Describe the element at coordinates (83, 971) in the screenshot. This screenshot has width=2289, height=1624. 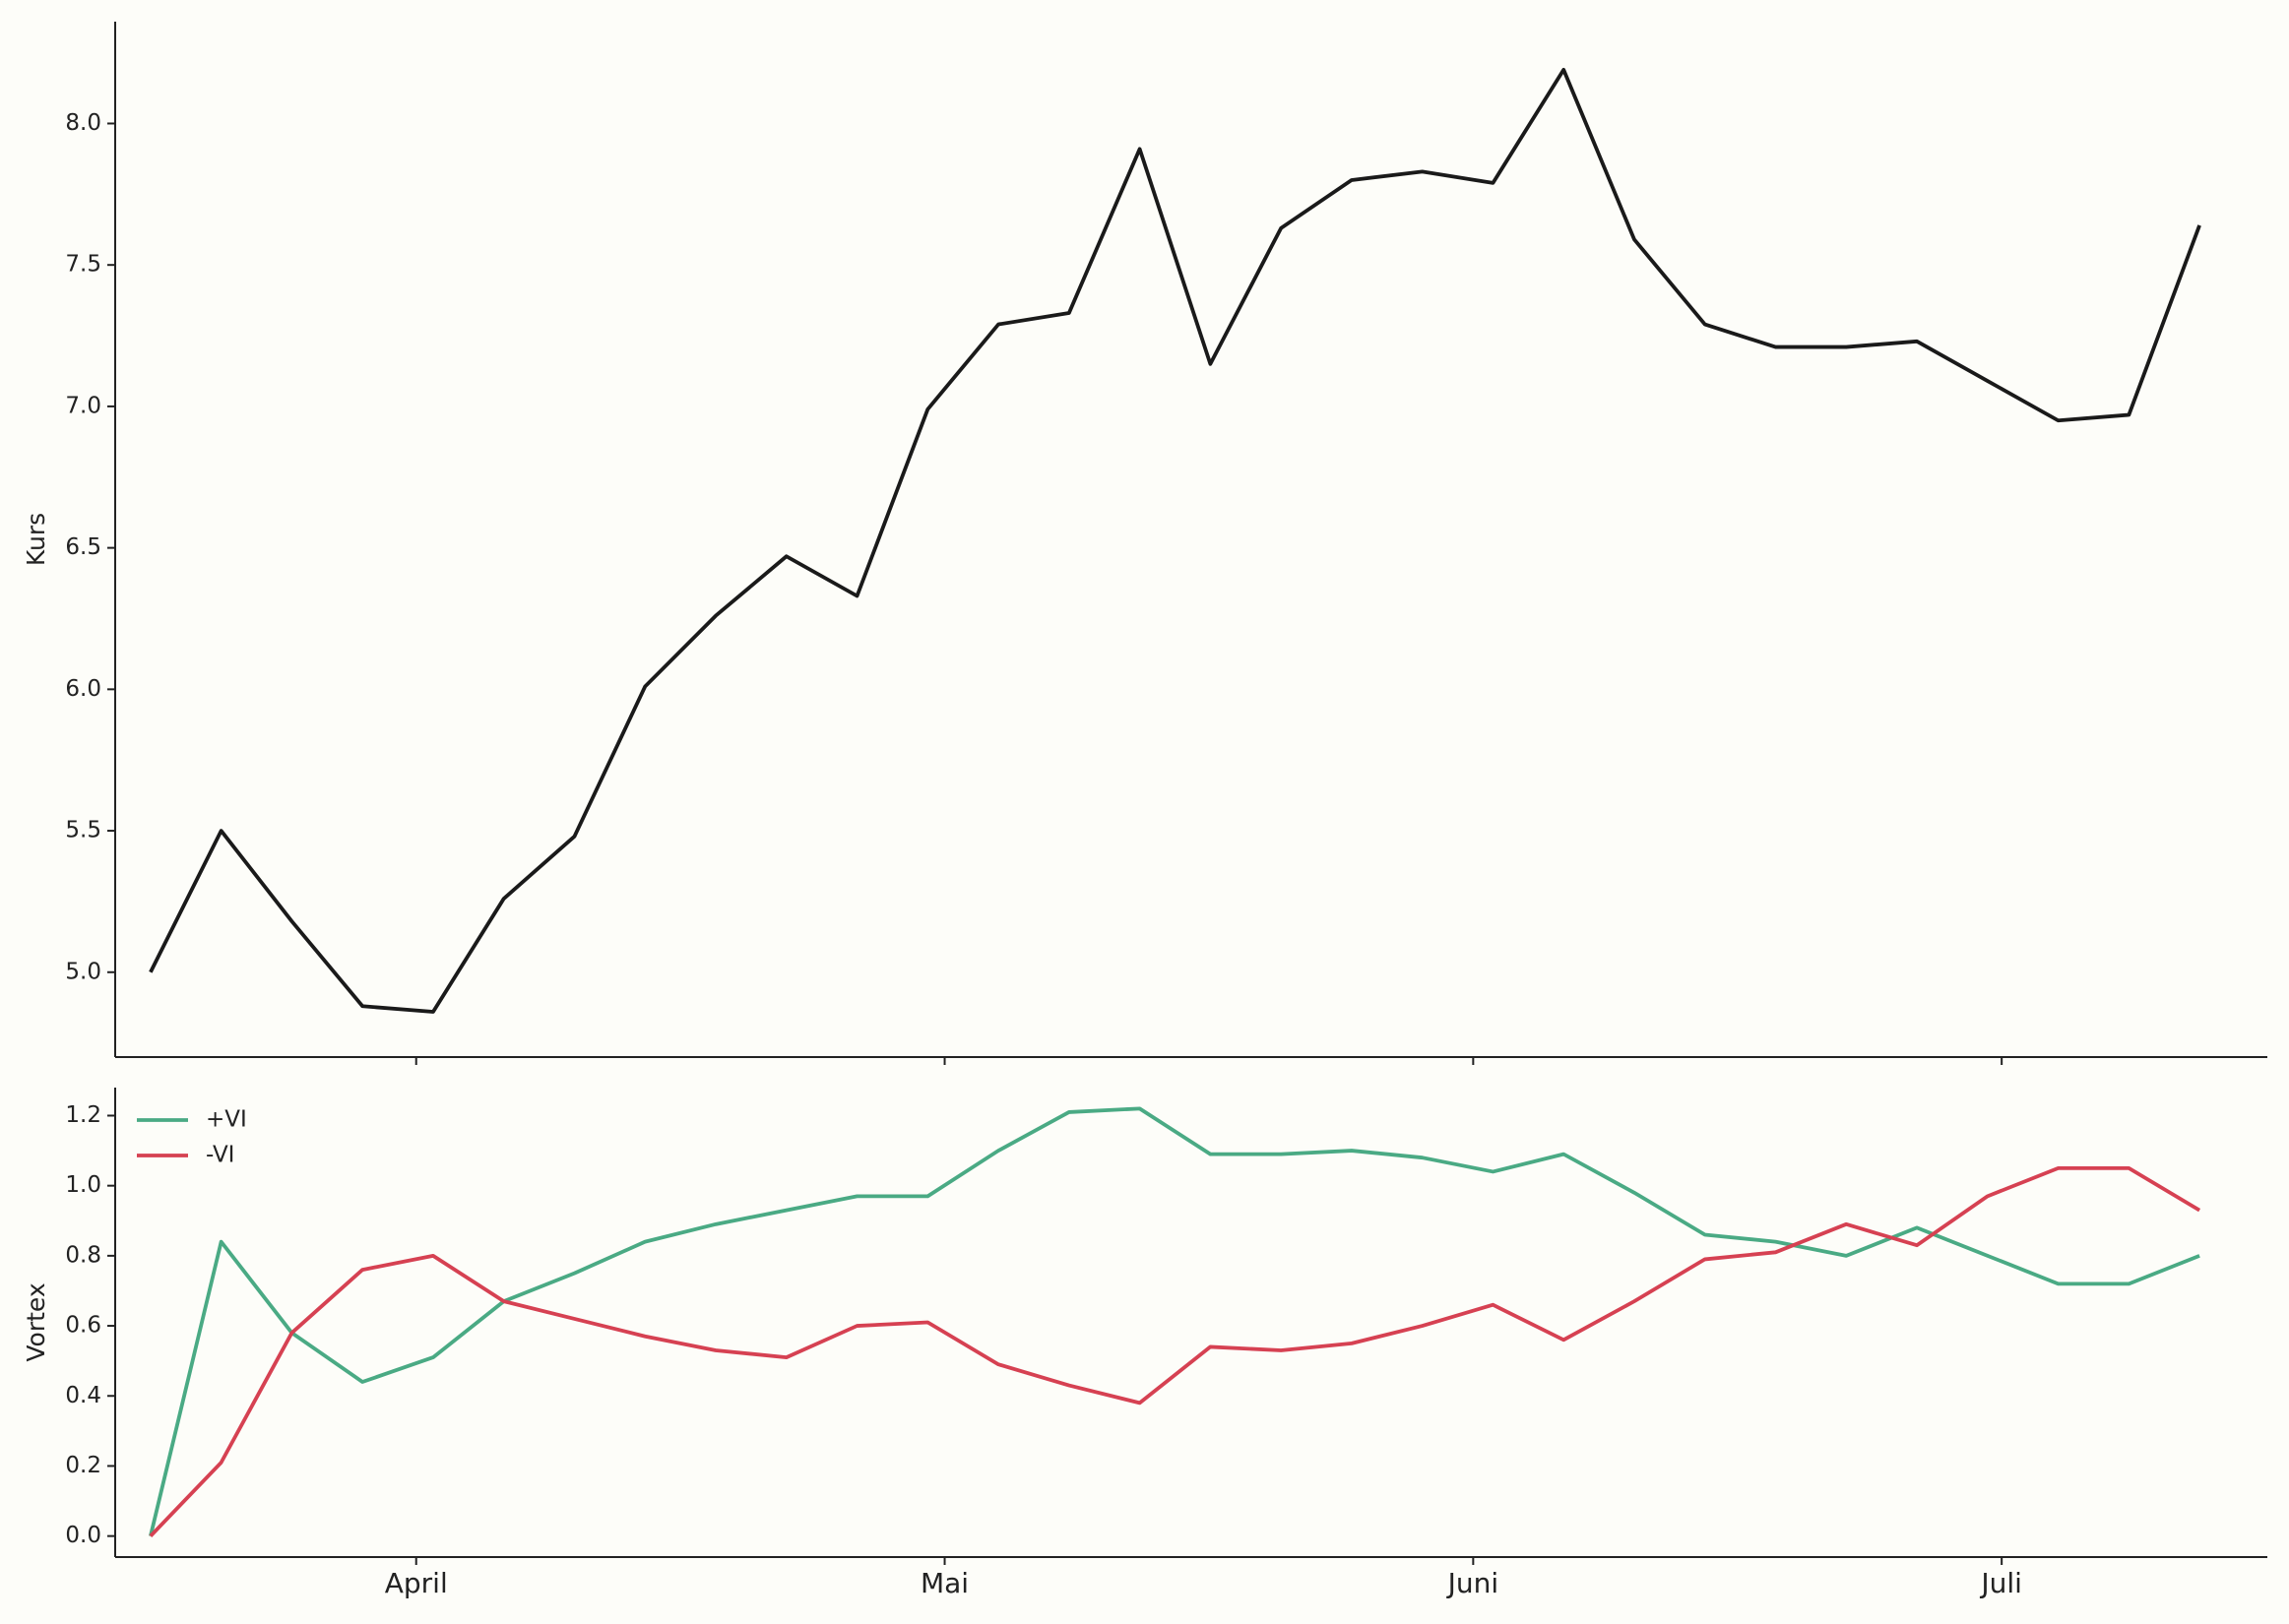
I see `y-tick-label: 5.0` at that location.